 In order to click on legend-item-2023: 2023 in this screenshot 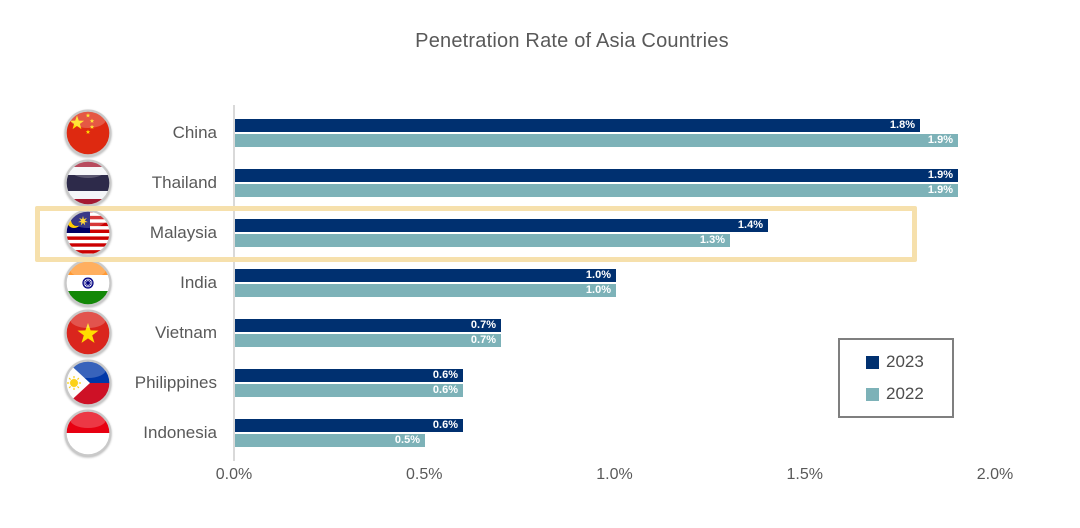, I will do `click(909, 362)`.